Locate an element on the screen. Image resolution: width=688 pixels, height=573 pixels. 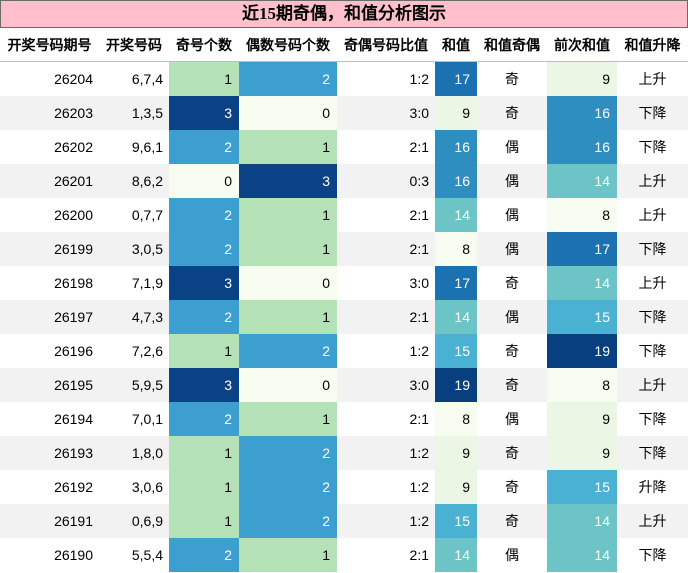
cell-nums: 3,0,6 is located at coordinates (147, 487).